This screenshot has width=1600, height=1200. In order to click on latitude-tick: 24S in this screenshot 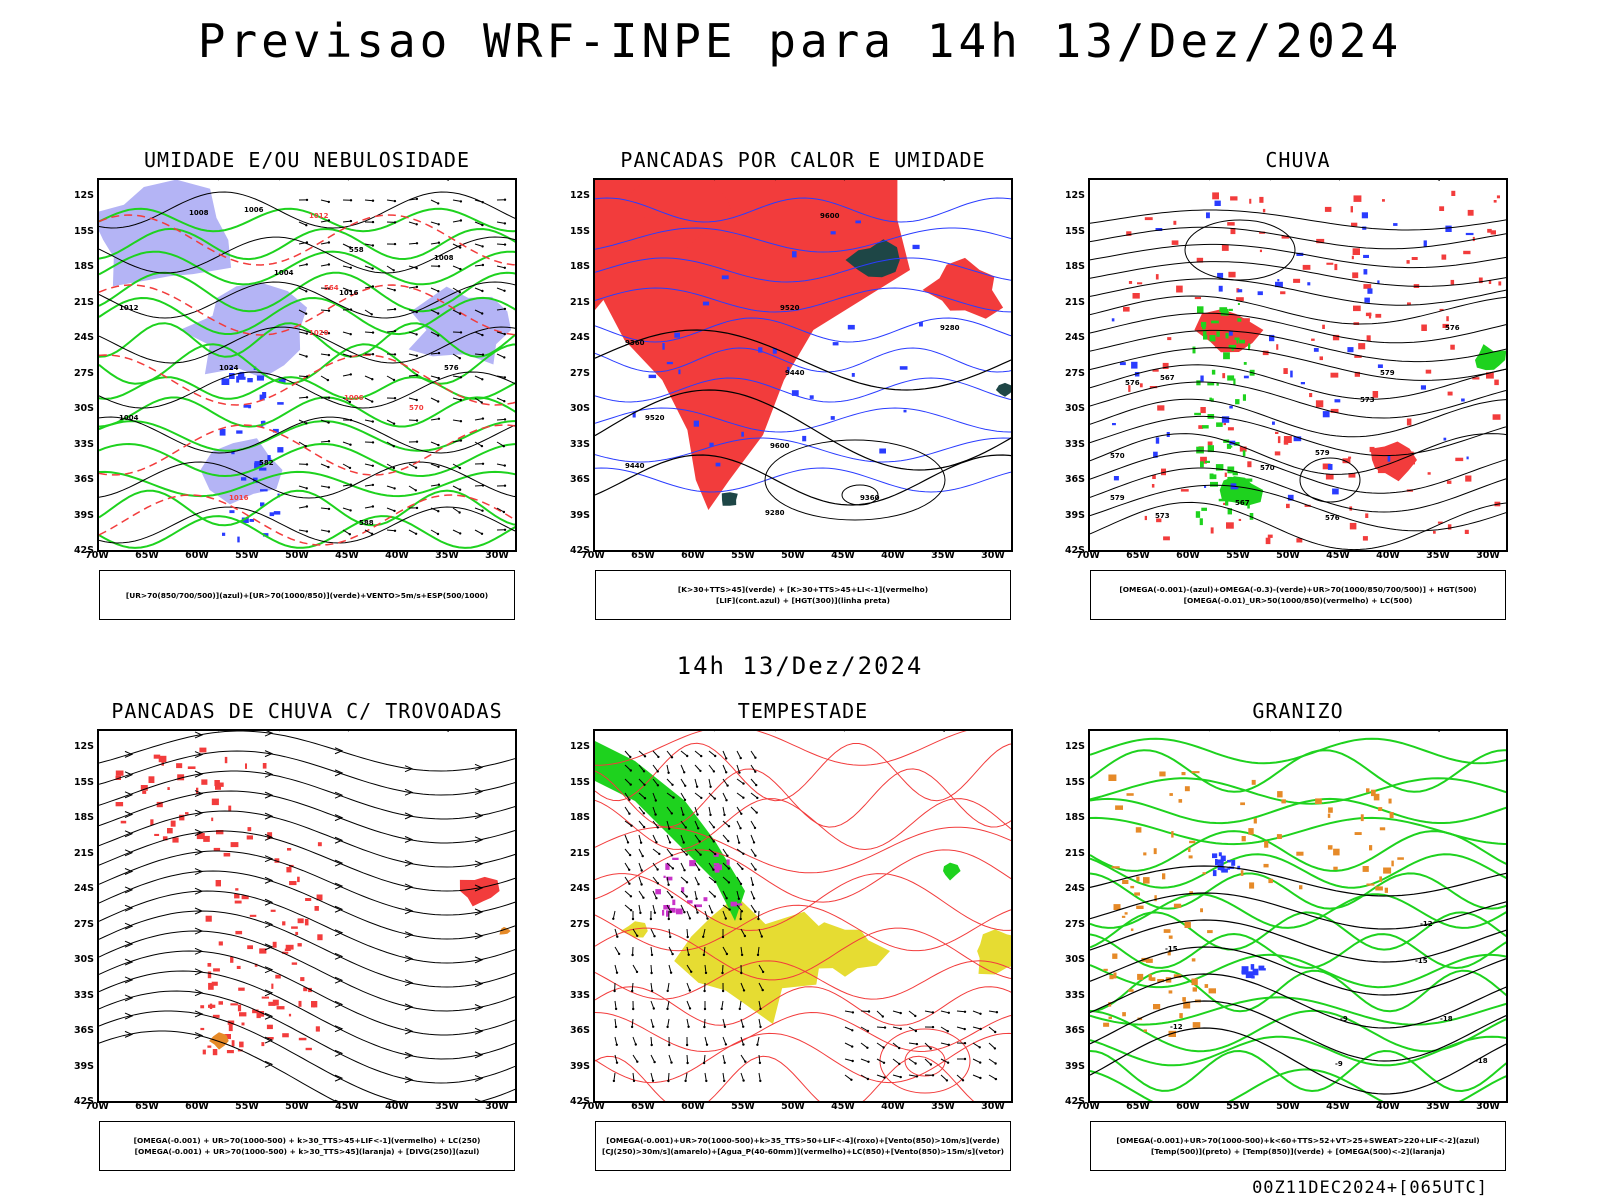, I will do `click(579, 337)`.